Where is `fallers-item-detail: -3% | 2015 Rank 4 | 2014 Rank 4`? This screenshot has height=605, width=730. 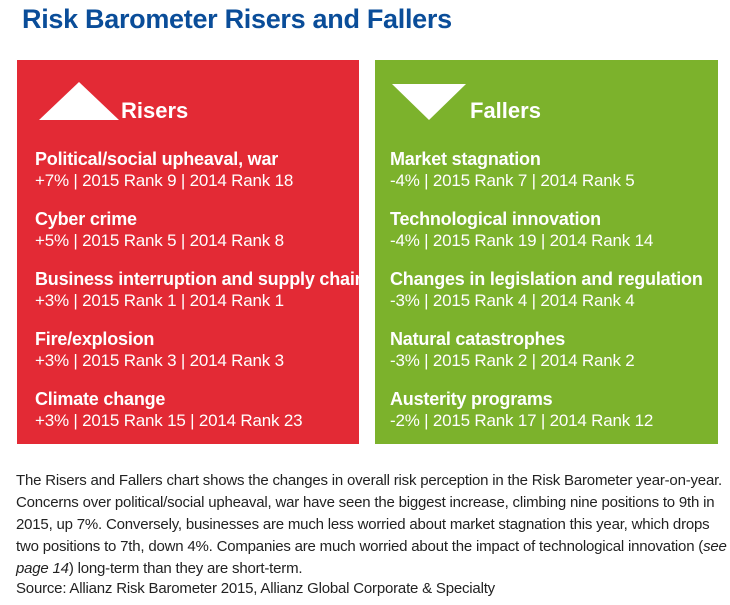
fallers-item-detail: -3% | 2015 Rank 4 | 2014 Rank 4 is located at coordinates (512, 300).